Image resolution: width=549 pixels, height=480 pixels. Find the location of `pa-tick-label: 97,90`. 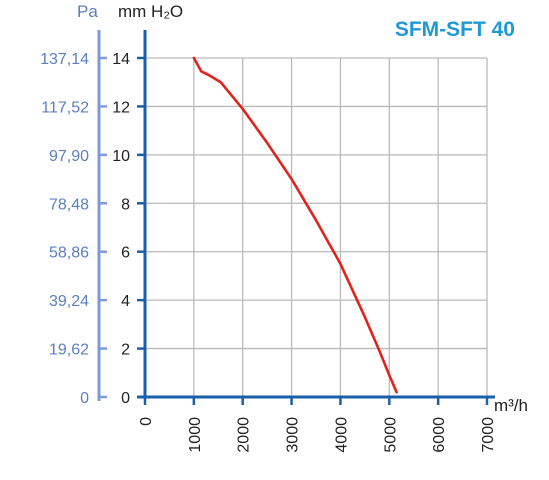

pa-tick-label: 97,90 is located at coordinates (69, 156).